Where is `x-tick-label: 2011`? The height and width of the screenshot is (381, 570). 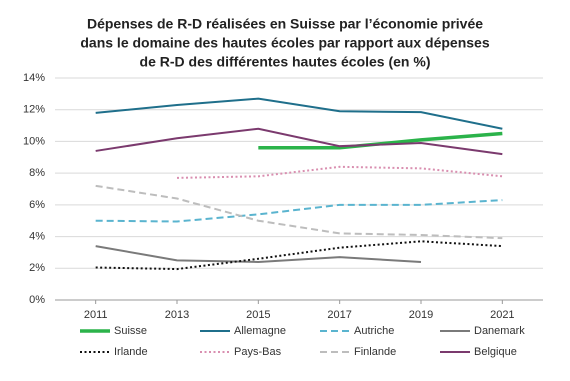
x-tick-label: 2011 is located at coordinates (96, 315).